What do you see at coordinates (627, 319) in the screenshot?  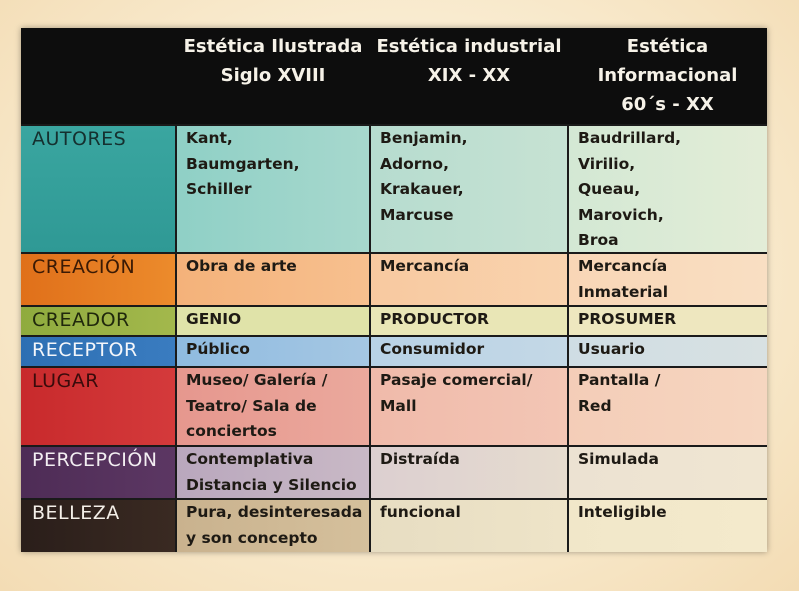 I see `cell-line: PROSUMER` at bounding box center [627, 319].